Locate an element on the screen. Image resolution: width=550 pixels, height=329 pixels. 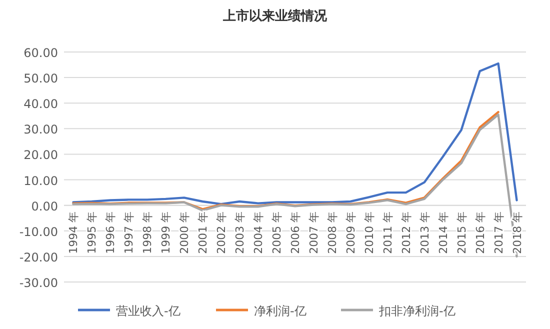
x-tick-label: 2012 年 is located at coordinates (406, 232).